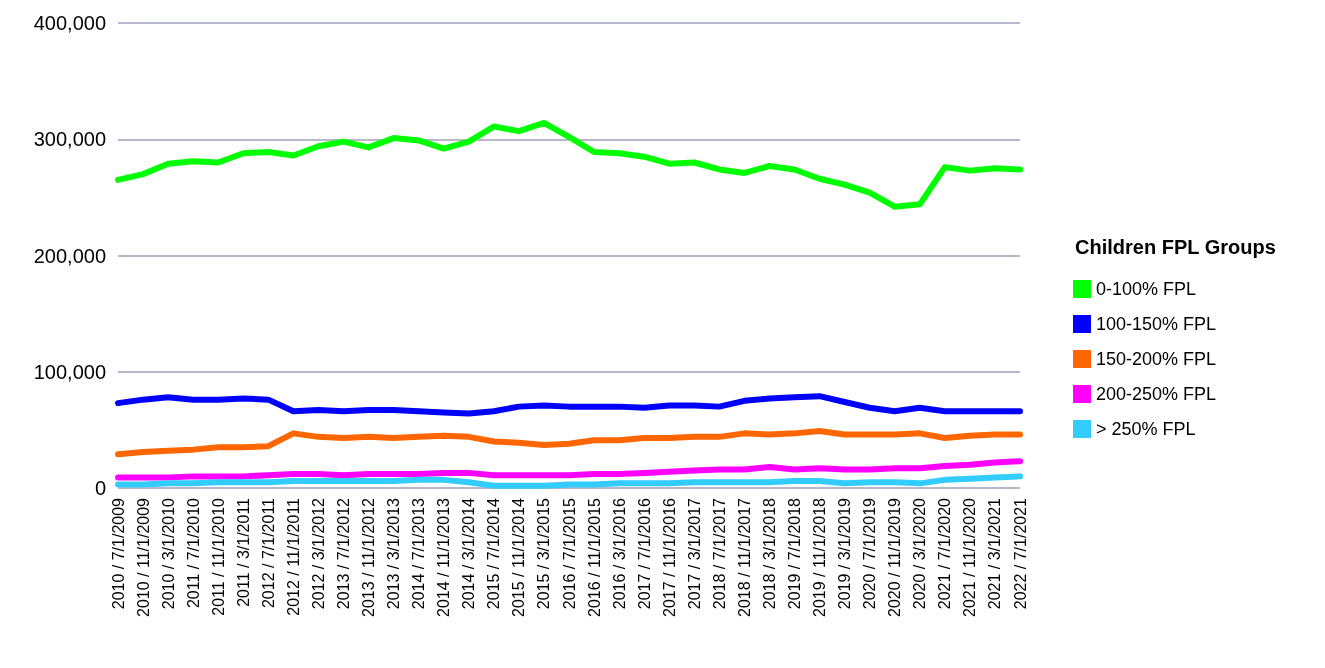 Image resolution: width=1325 pixels, height=668 pixels. Describe the element at coordinates (744, 557) in the screenshot. I see `x-tick-label: 2018 / 11/1/2017` at that location.